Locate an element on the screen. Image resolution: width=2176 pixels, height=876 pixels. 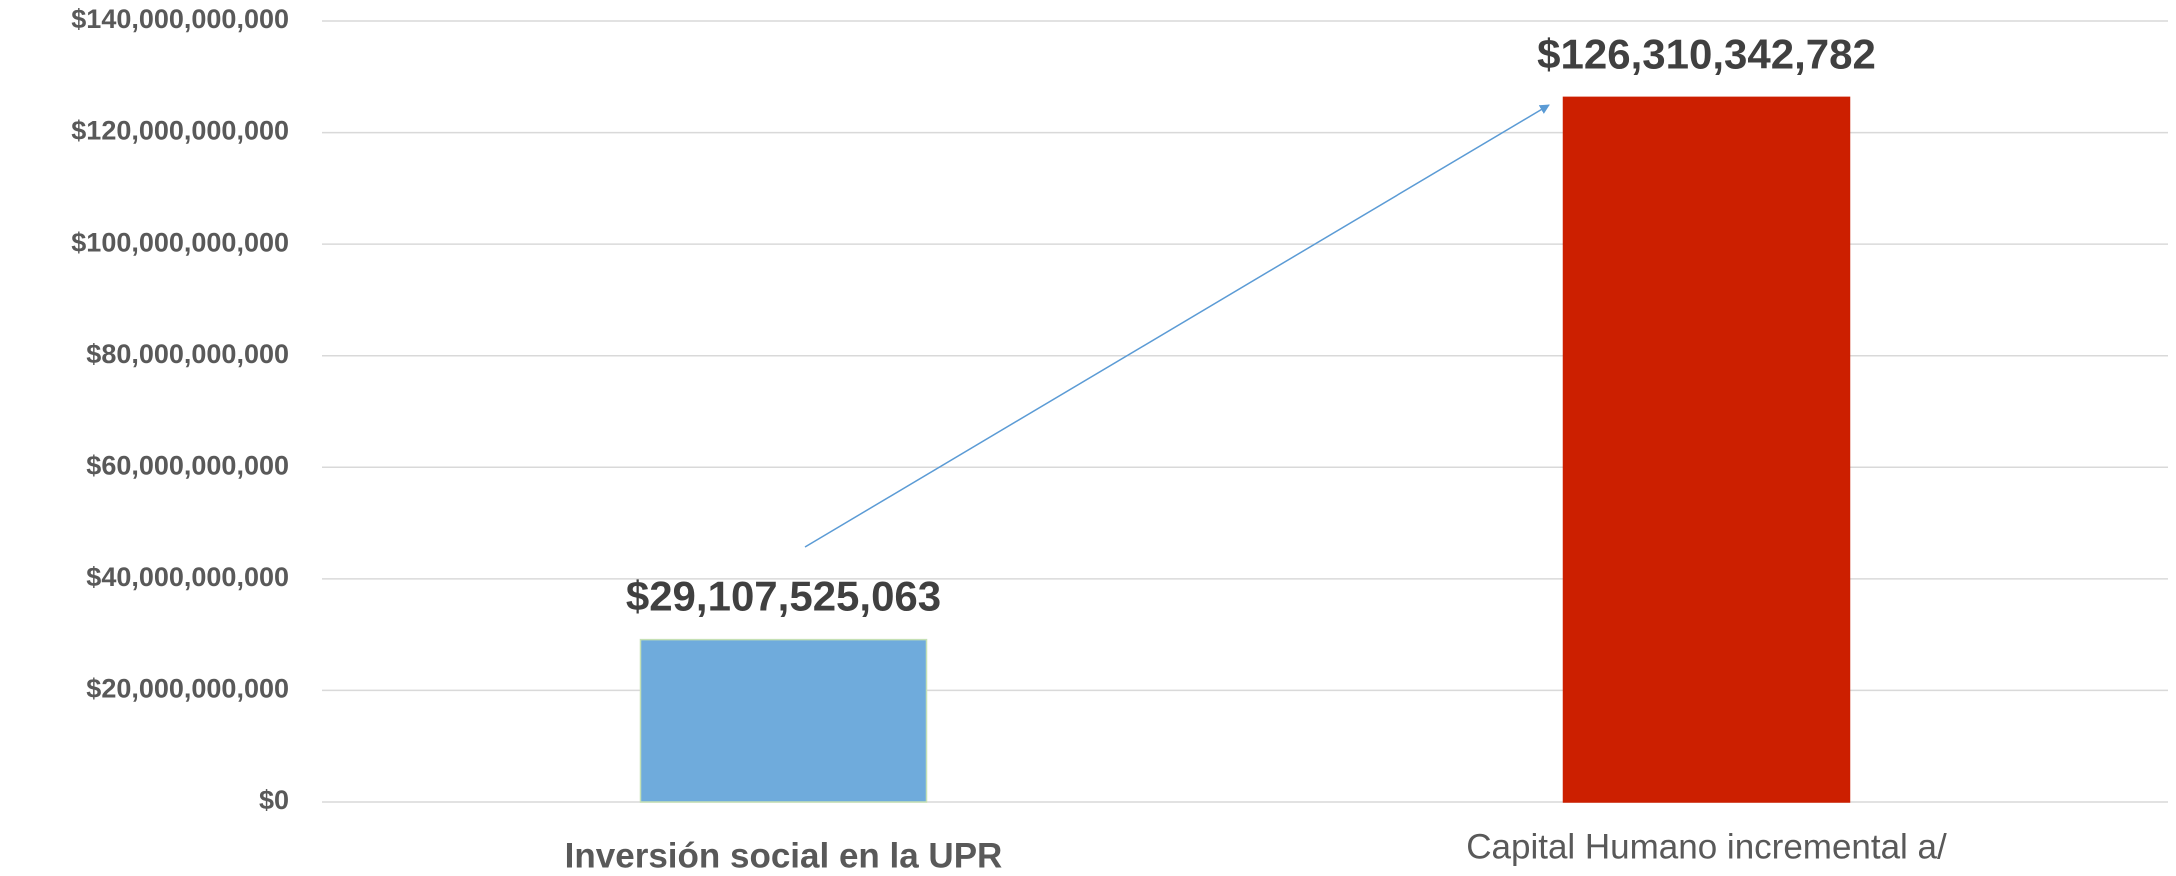
y-tick-label: $0 is located at coordinates (274, 800).